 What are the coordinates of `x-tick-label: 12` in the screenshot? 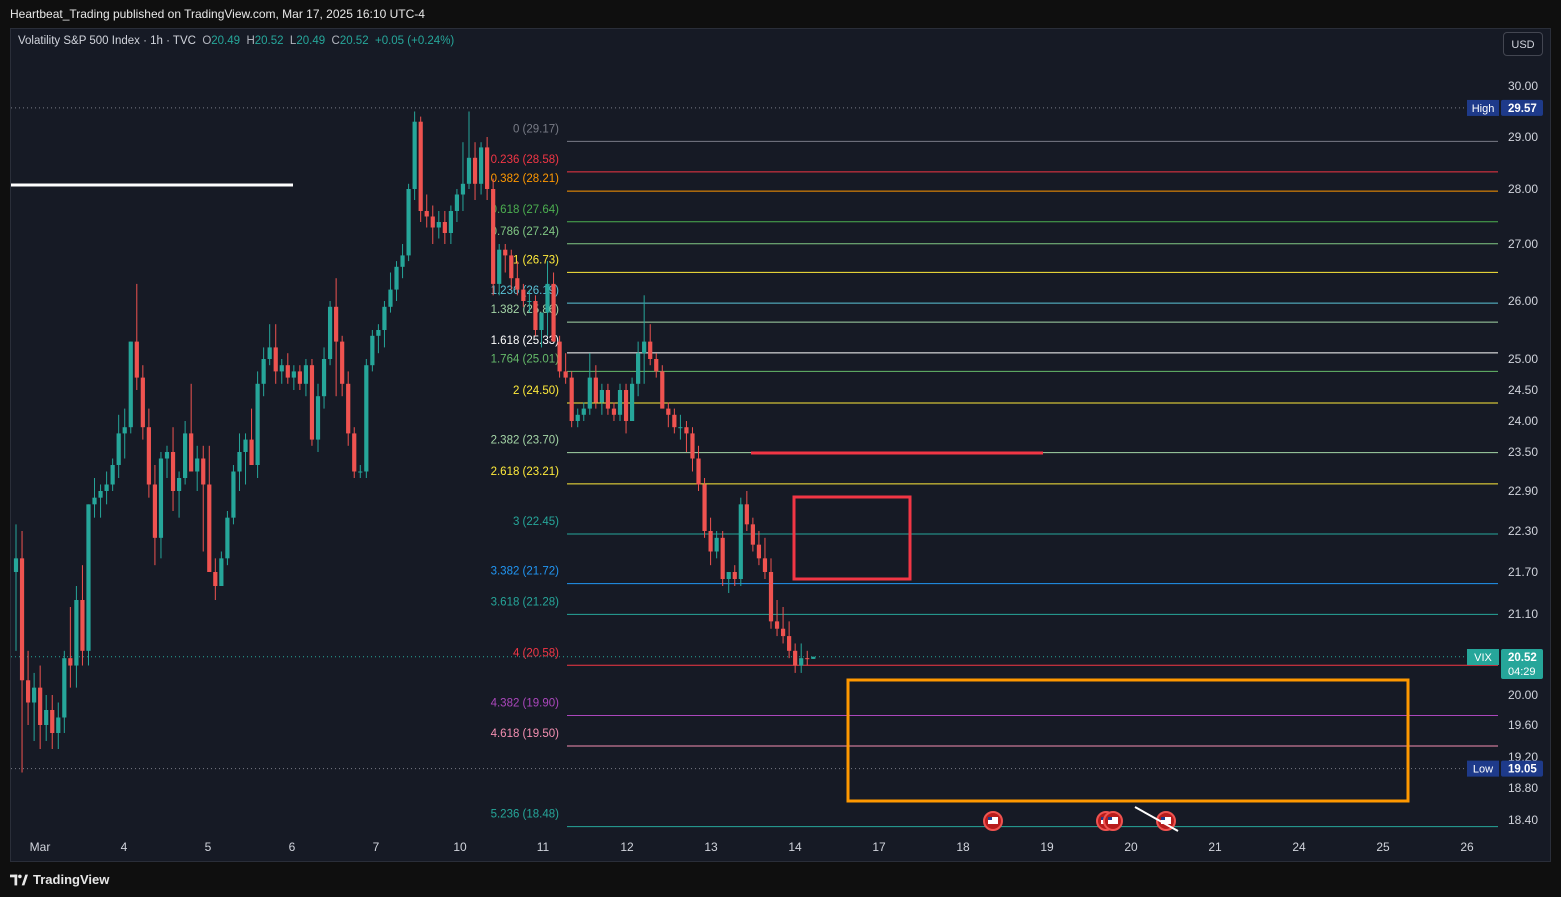 It's located at (627, 847).